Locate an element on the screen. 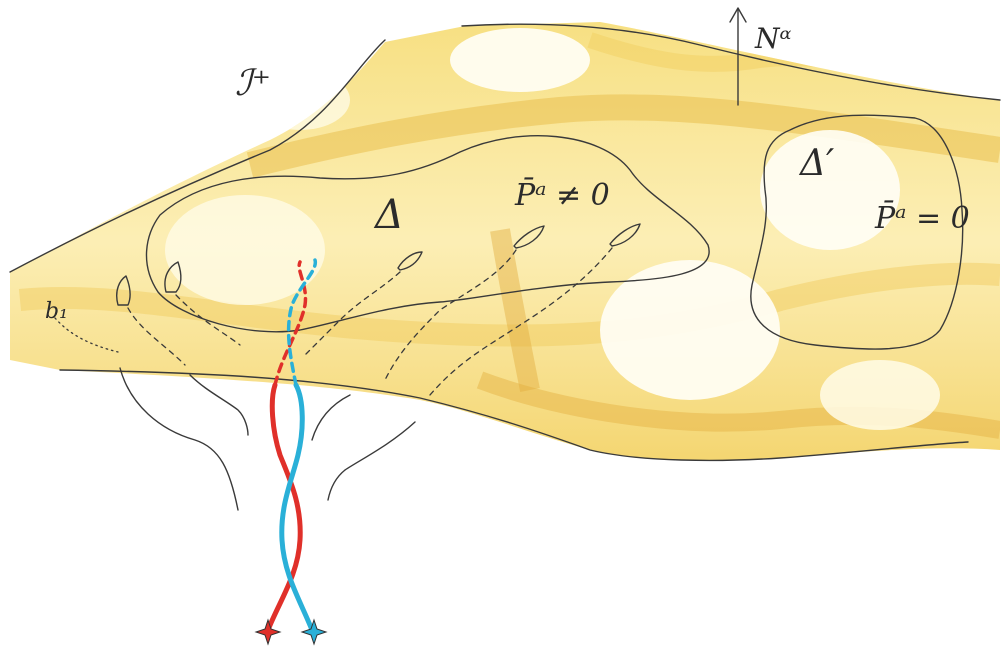  region-delta-prime: Δ′ P̄ᵃ = 0 is located at coordinates (860, 232).